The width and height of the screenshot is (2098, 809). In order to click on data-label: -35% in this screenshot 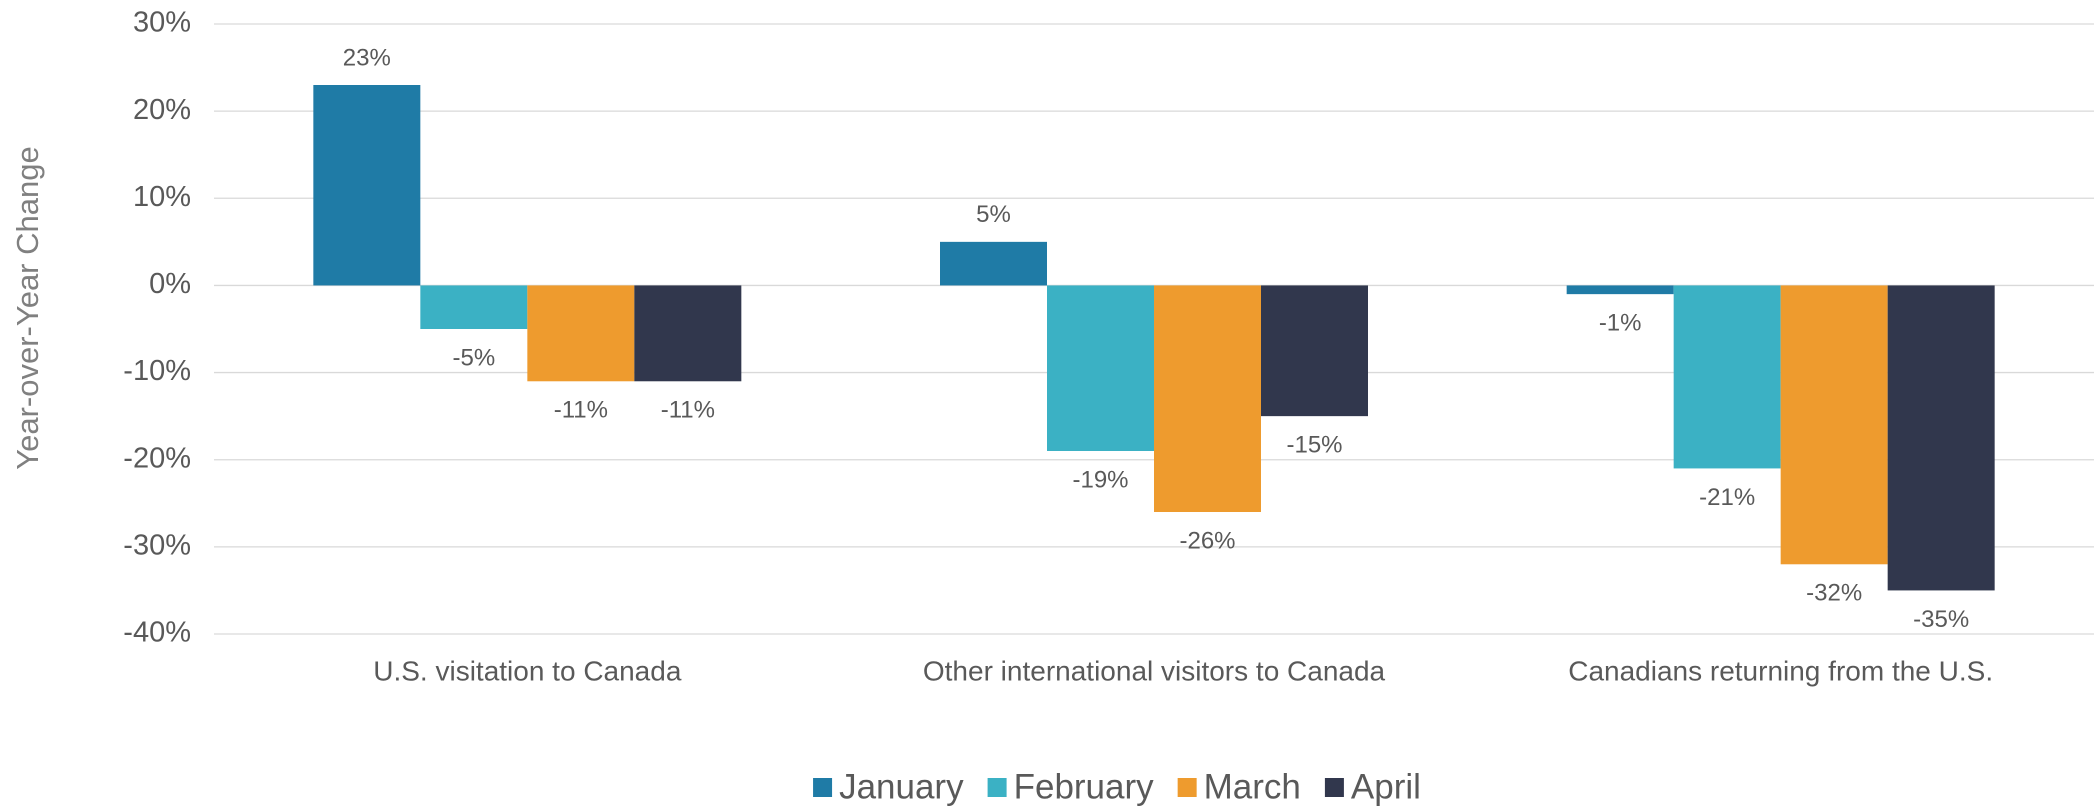, I will do `click(1941, 619)`.